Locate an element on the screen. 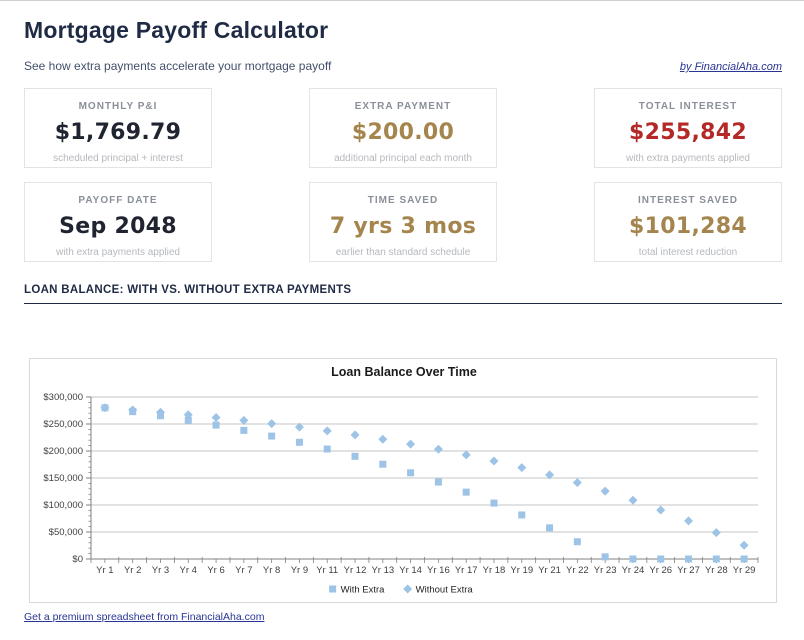 The width and height of the screenshot is (804, 640). page-title: Mortgage Payoff Calculator is located at coordinates (176, 30).